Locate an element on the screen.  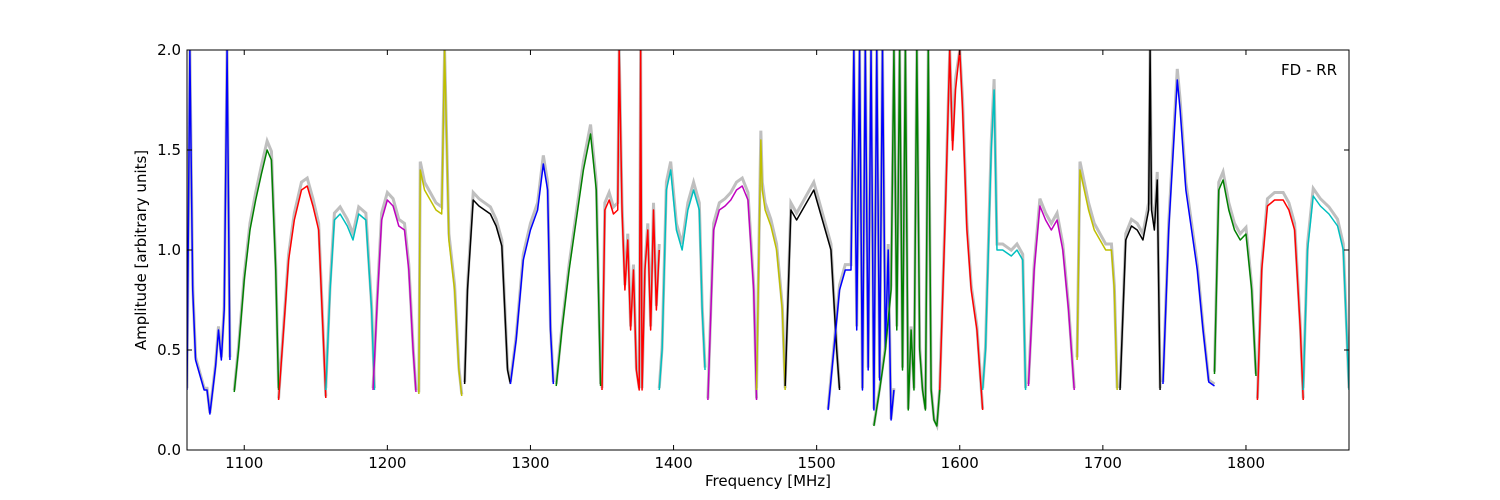
y-tick-label: 1.5 is located at coordinates (169, 150).